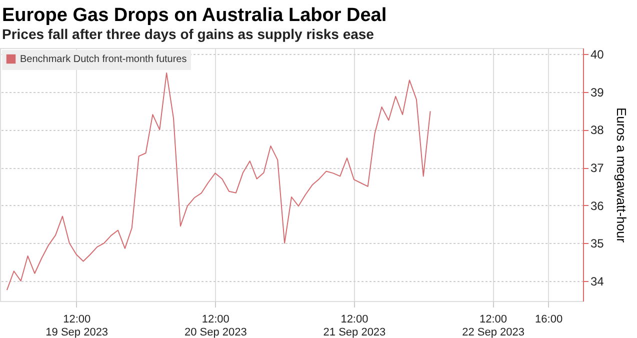 The height and width of the screenshot is (338, 637). Describe the element at coordinates (194, 15) in the screenshot. I see `chart-title: Europe Gas Drops on Australia Labor Deal` at that location.